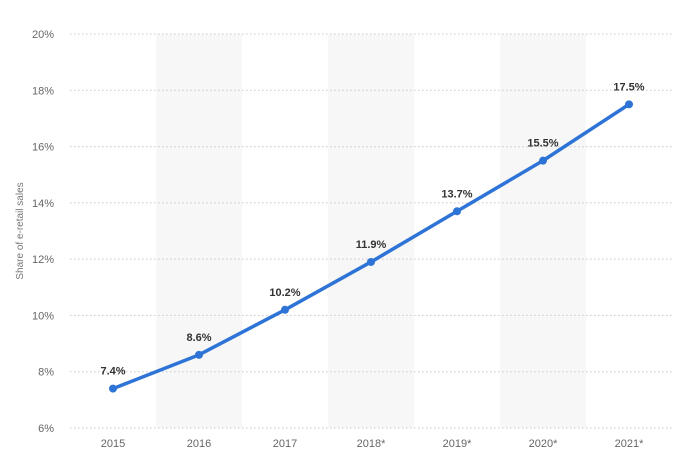  I want to click on y-tick-label: 20%, so click(43, 35).